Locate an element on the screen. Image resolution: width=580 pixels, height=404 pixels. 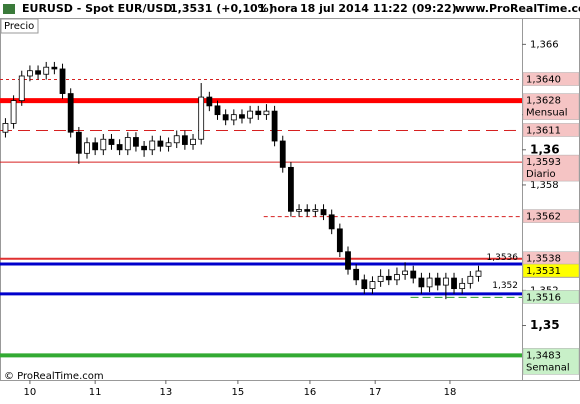
footer: © ProRealTime.com is located at coordinates (54, 376).